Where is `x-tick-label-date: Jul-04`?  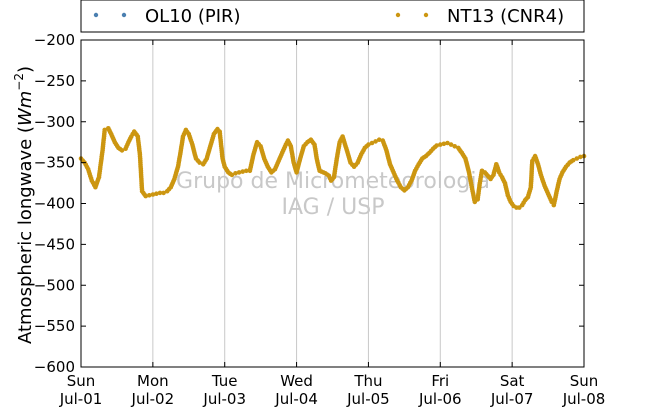
x-tick-label-date: Jul-04 is located at coordinates (296, 399).